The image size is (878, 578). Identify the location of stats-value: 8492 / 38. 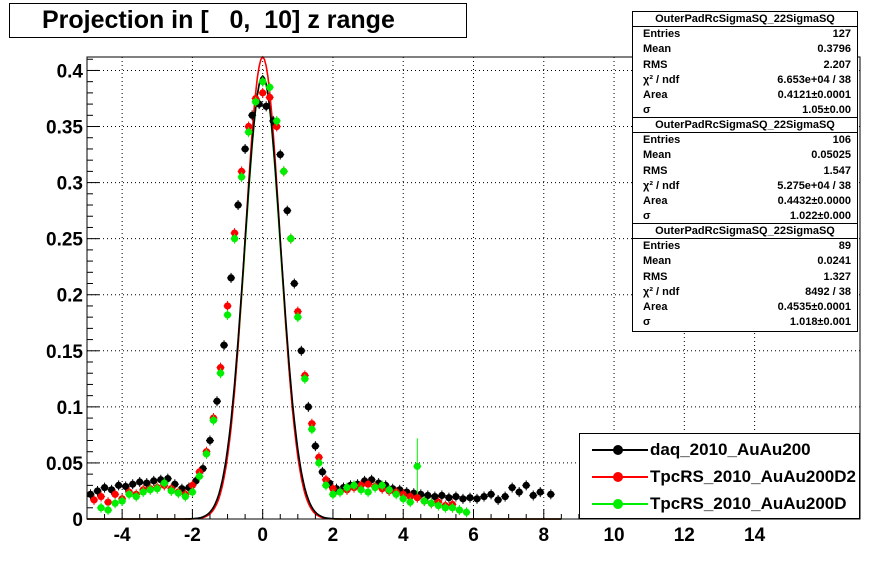
(828, 291).